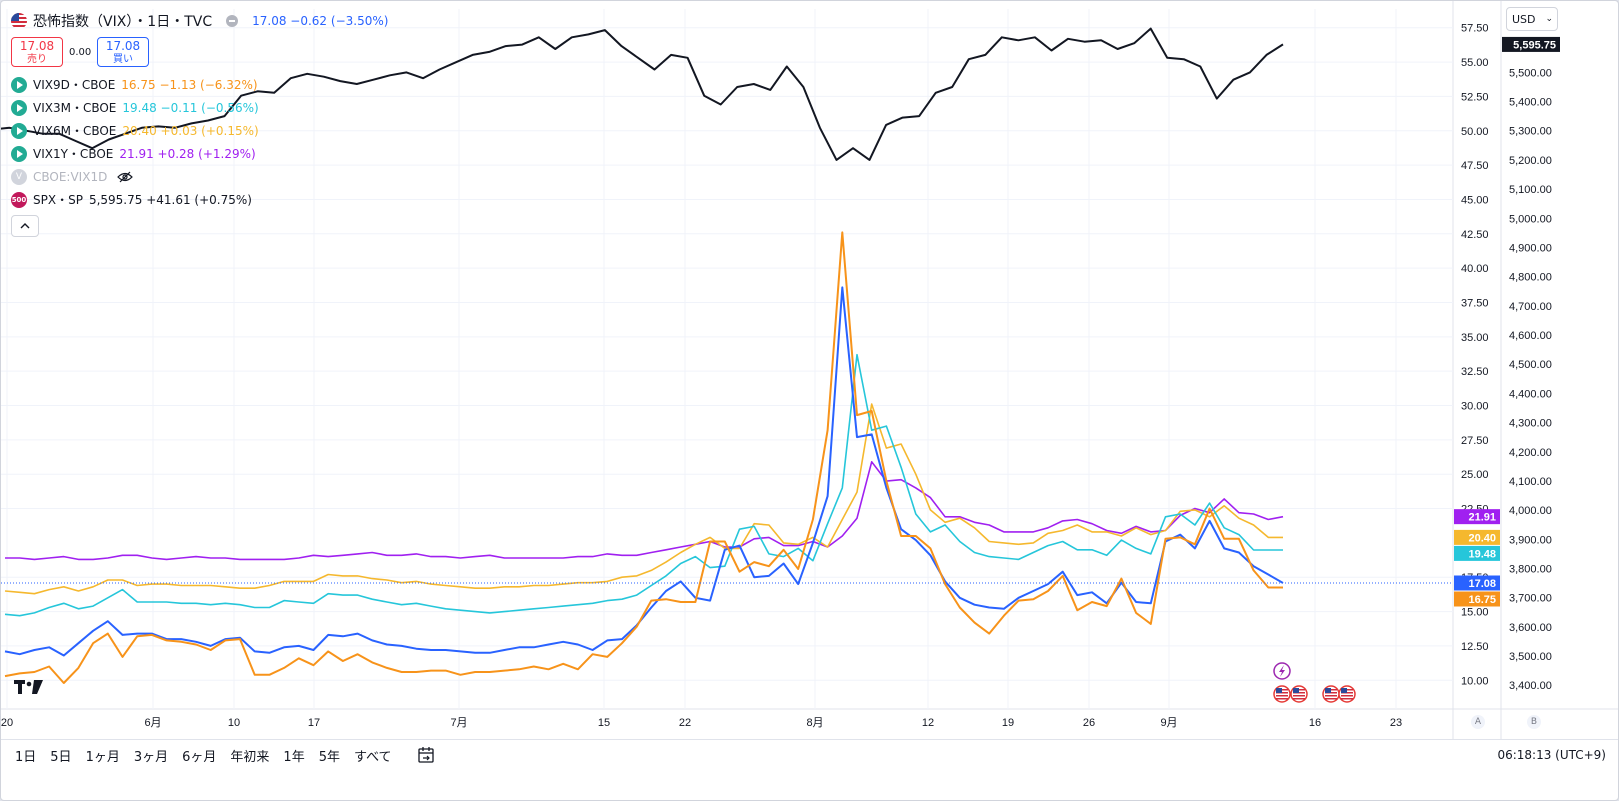  What do you see at coordinates (1530, 686) in the screenshot?
I see `right-axis-tick-label: 3,400.00` at bounding box center [1530, 686].